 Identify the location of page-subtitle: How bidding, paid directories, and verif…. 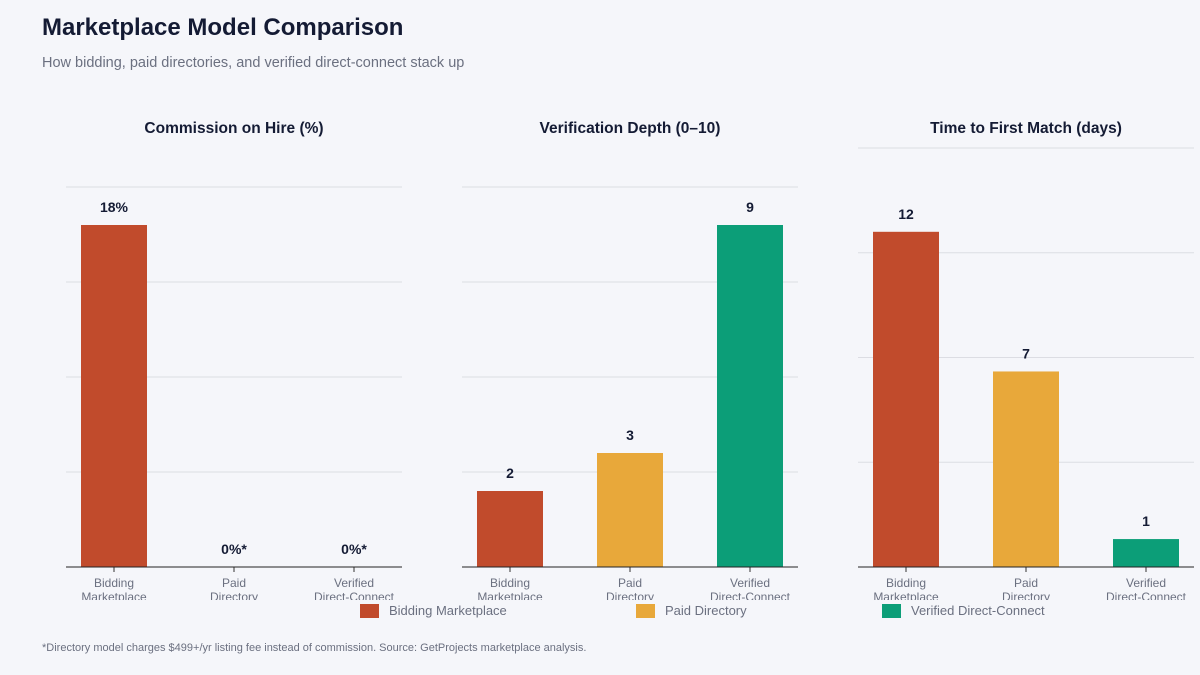
(253, 63).